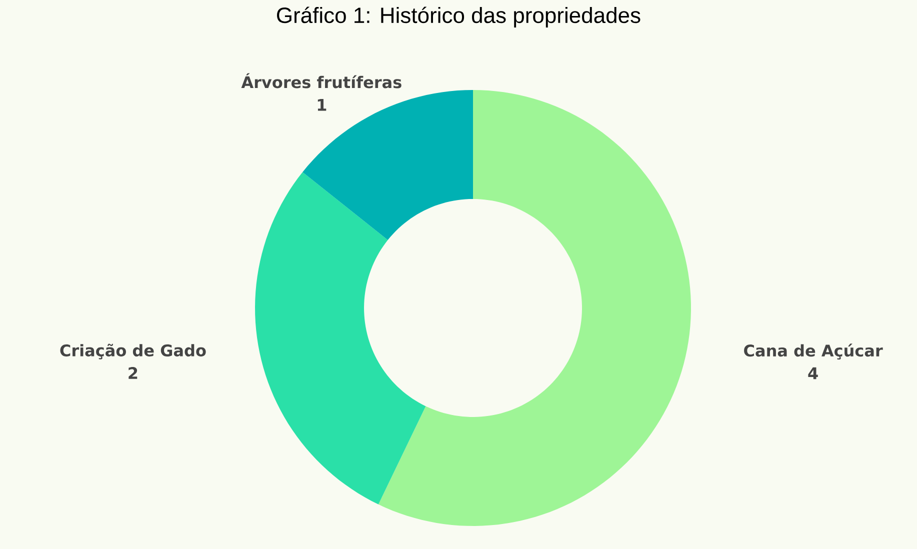  I want to click on slice-label: Criação de Gado, so click(133, 352).